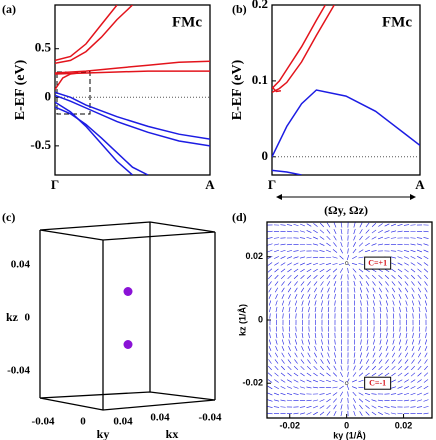 The height and width of the screenshot is (440, 436). Describe the element at coordinates (252, 383) in the screenshot. I see `y-tick-label: -0.02` at that location.